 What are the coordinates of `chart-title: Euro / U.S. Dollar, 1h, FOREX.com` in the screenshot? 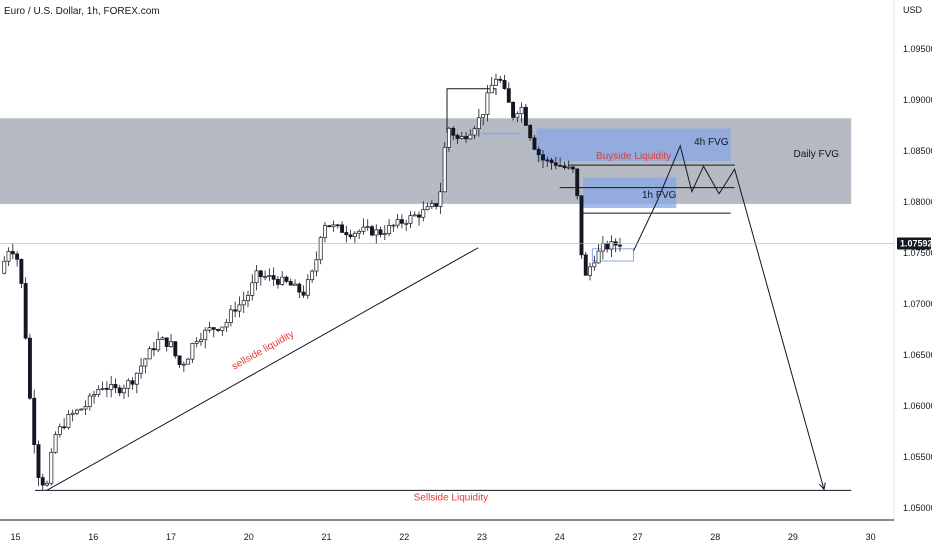 It's located at (82, 11).